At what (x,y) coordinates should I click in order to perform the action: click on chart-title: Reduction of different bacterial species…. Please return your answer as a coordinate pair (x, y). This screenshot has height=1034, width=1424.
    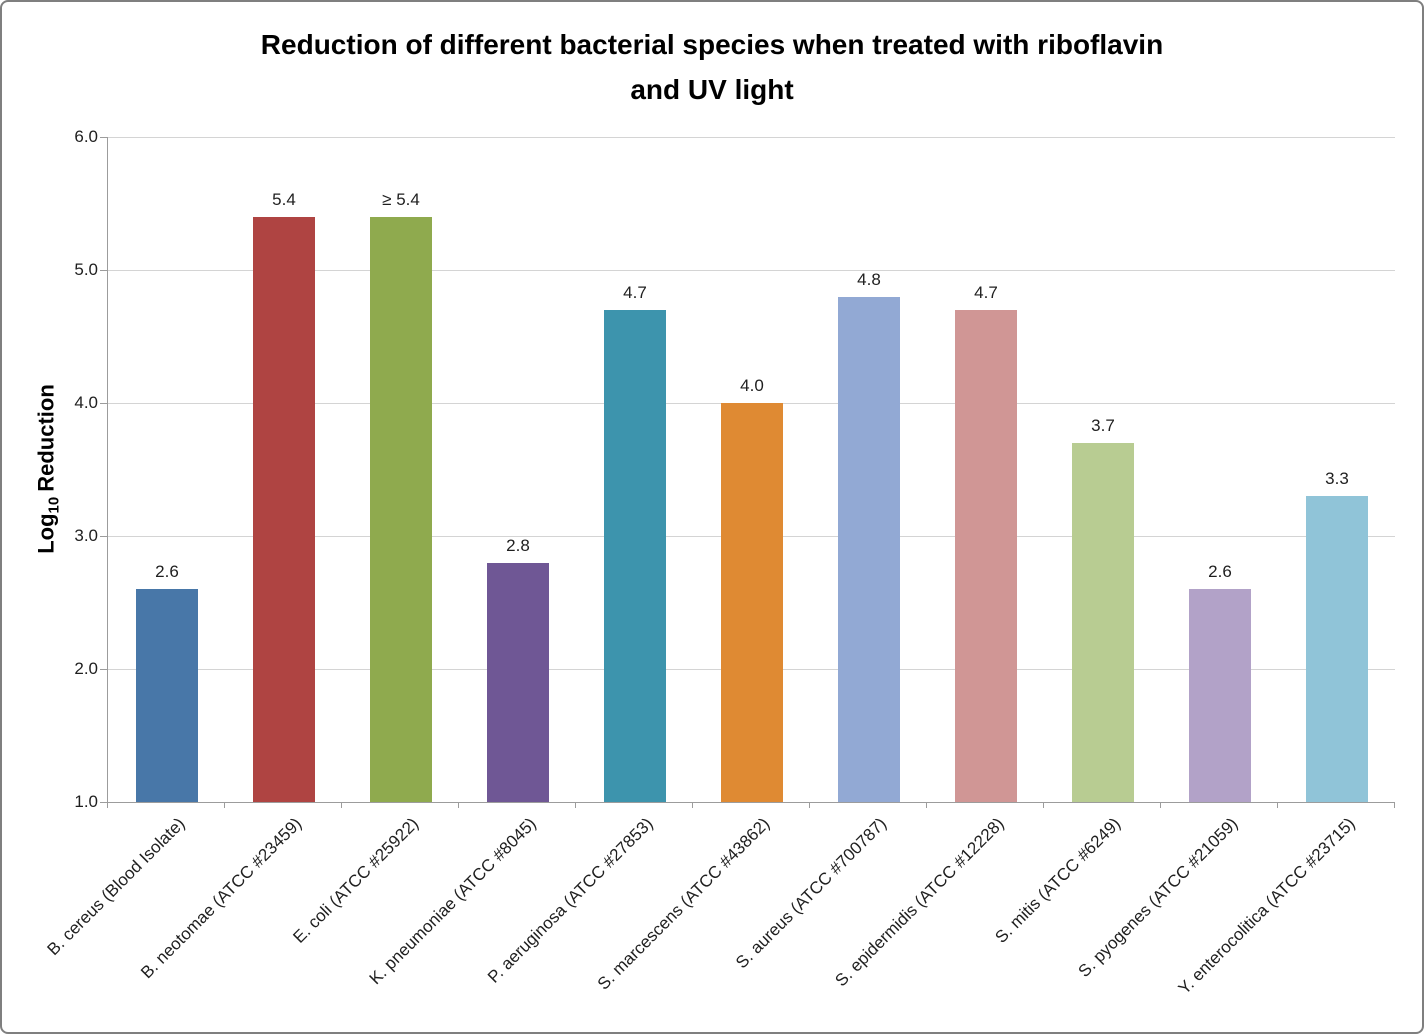
    Looking at the image, I should click on (712, 67).